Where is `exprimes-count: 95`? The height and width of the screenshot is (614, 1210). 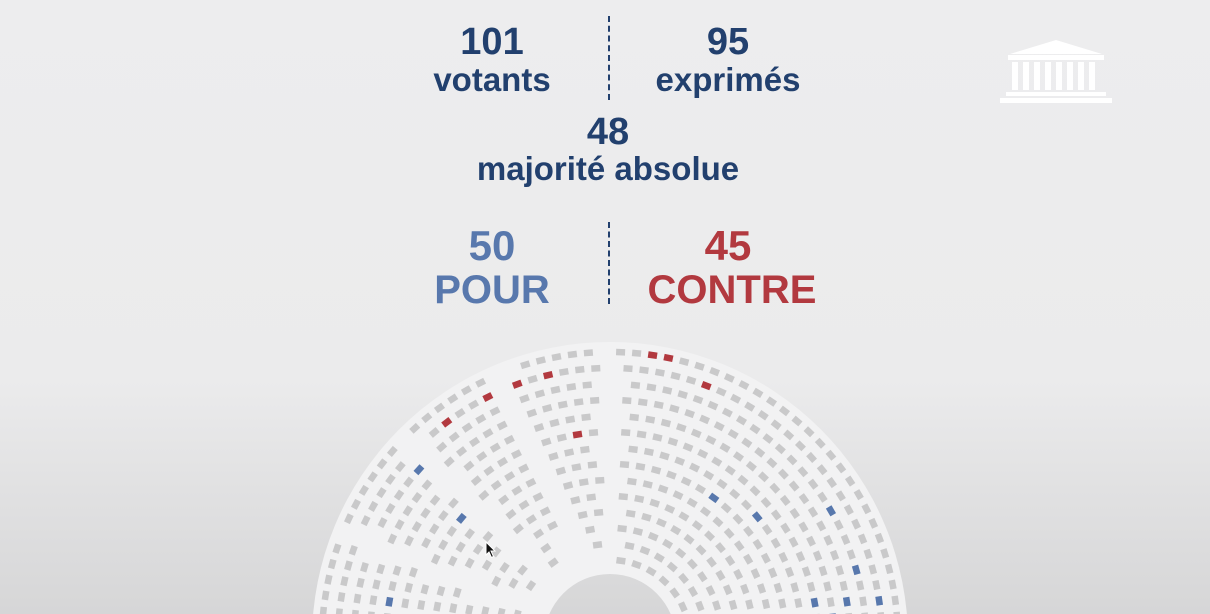 exprimes-count: 95 is located at coordinates (728, 42).